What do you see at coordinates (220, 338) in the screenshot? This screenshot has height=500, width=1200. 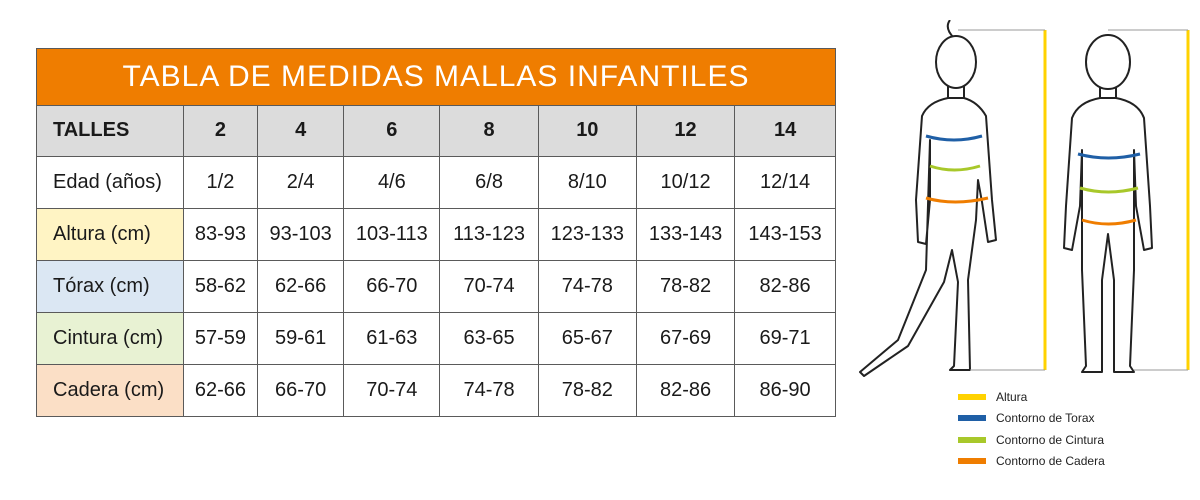 I see `cell: 57-59` at bounding box center [220, 338].